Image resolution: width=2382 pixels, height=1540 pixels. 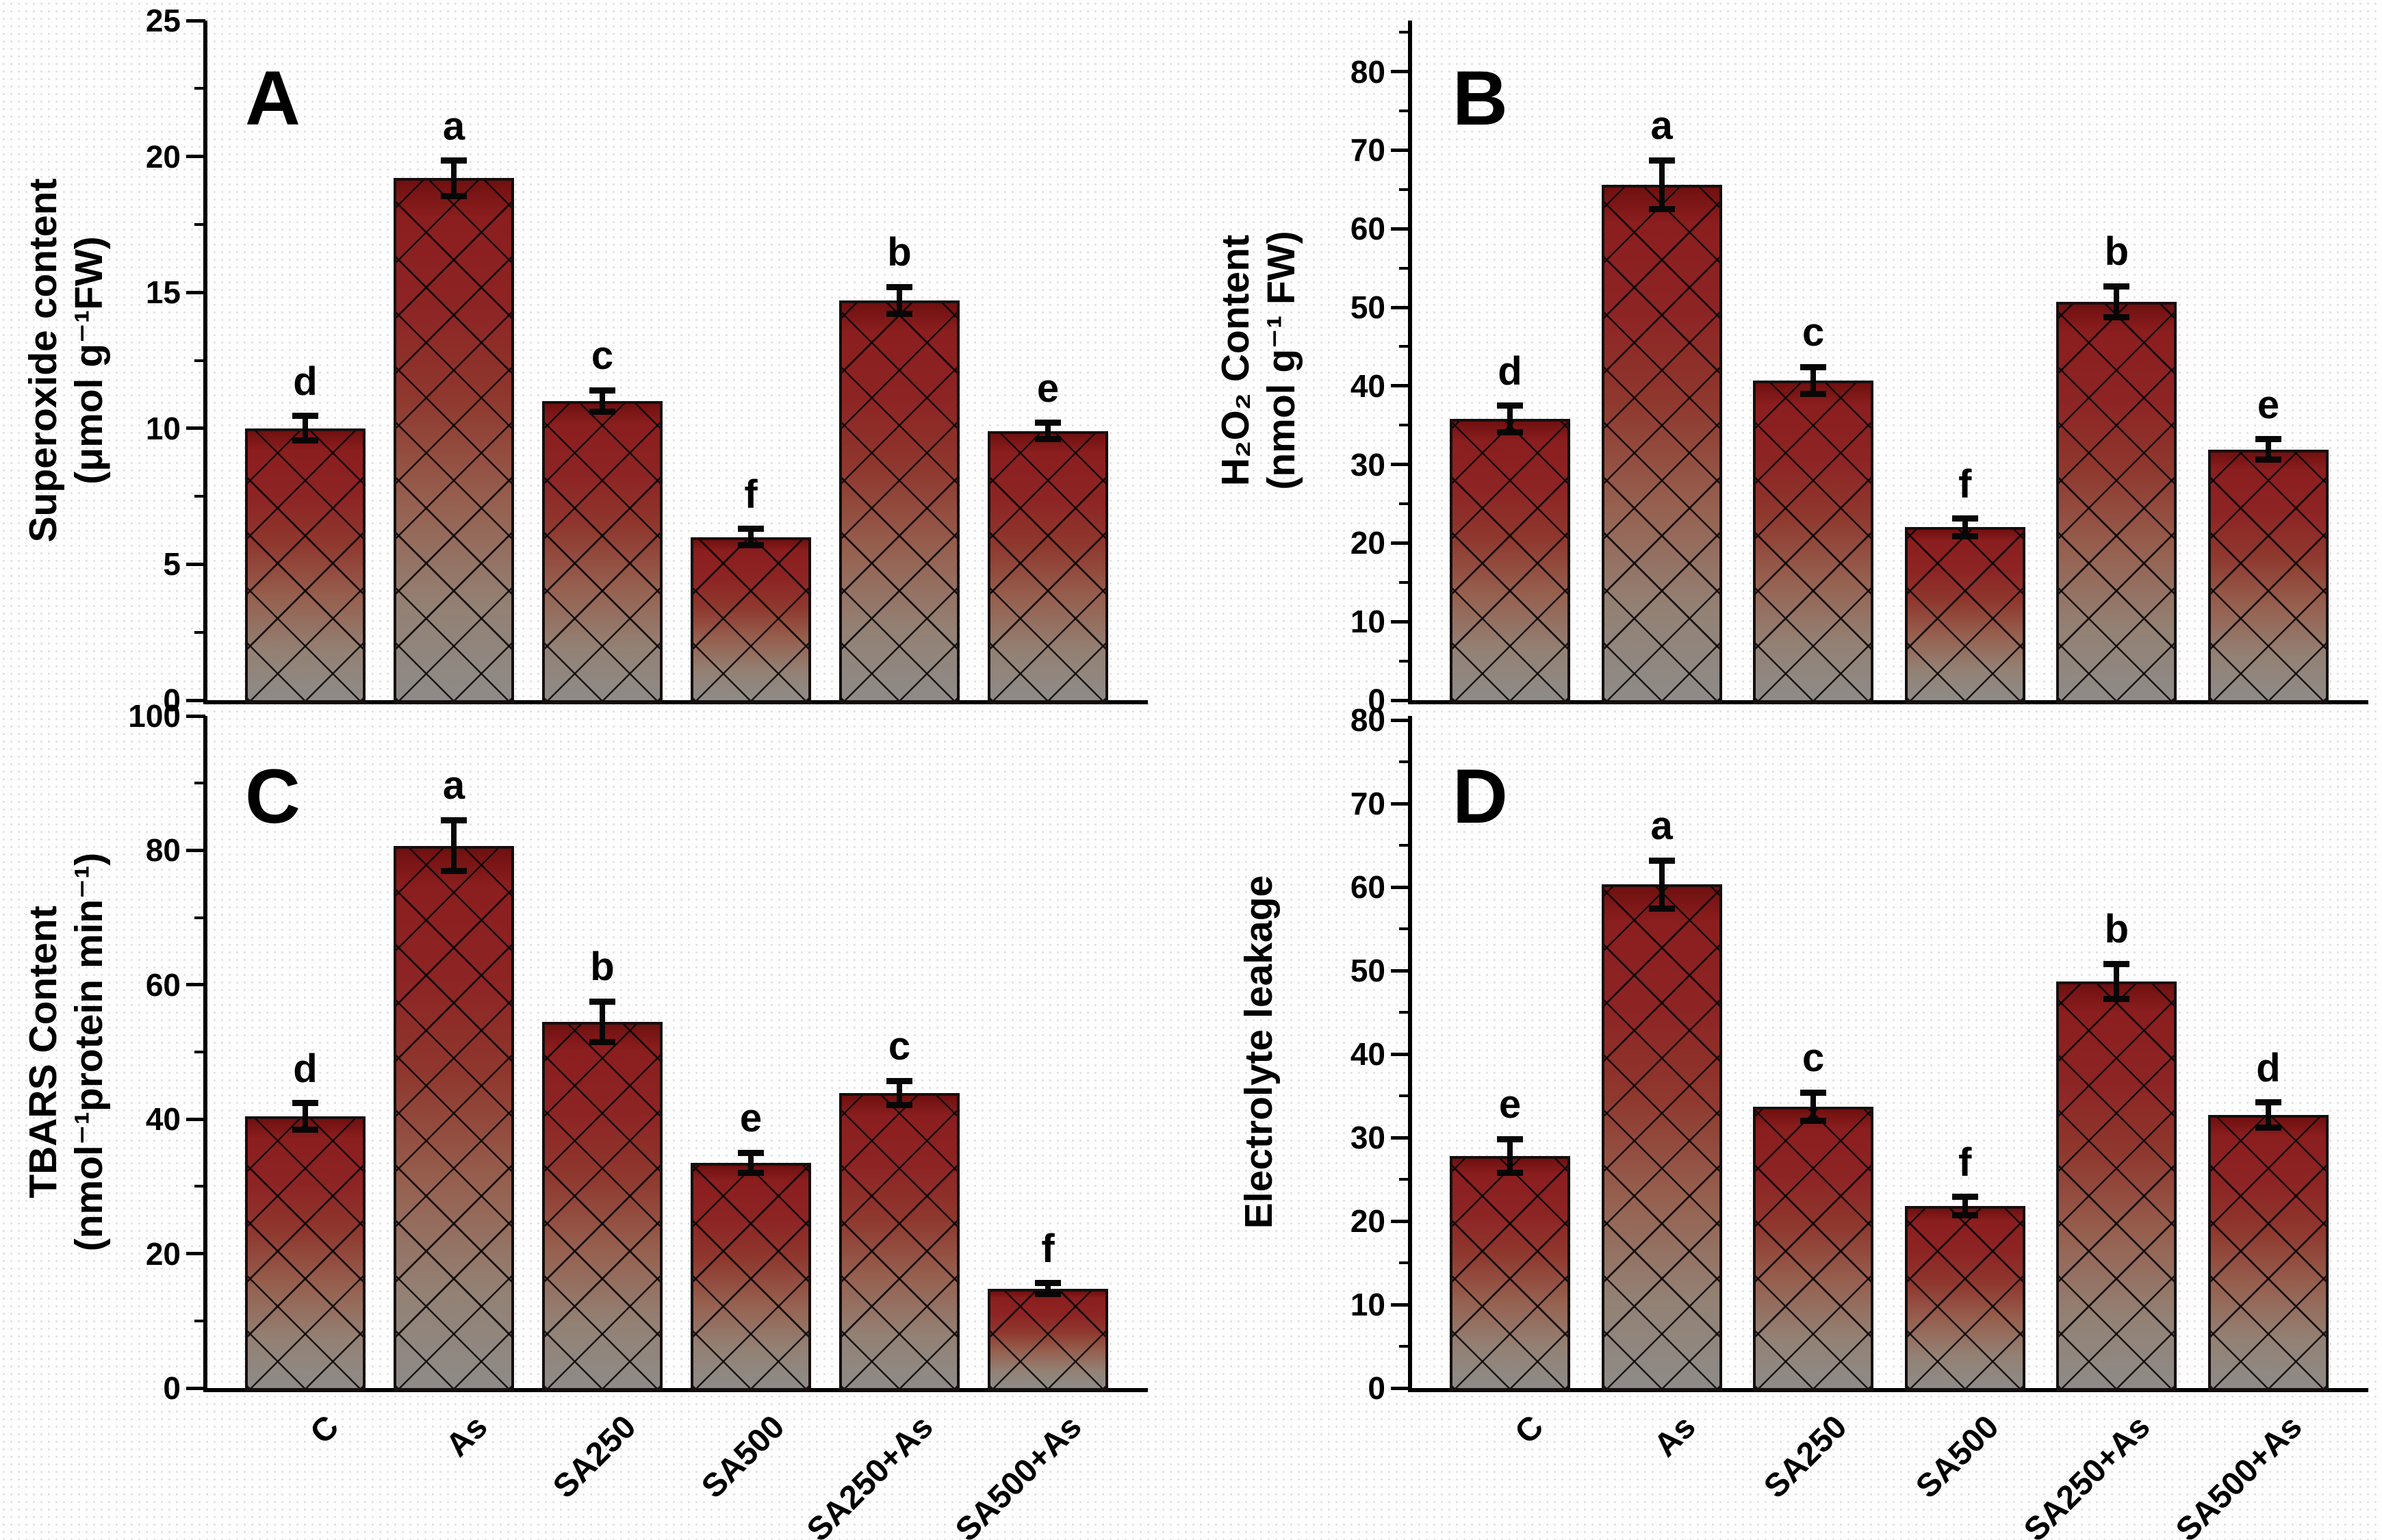 I want to click on y-tick-label: 70, so click(x=1367, y=804).